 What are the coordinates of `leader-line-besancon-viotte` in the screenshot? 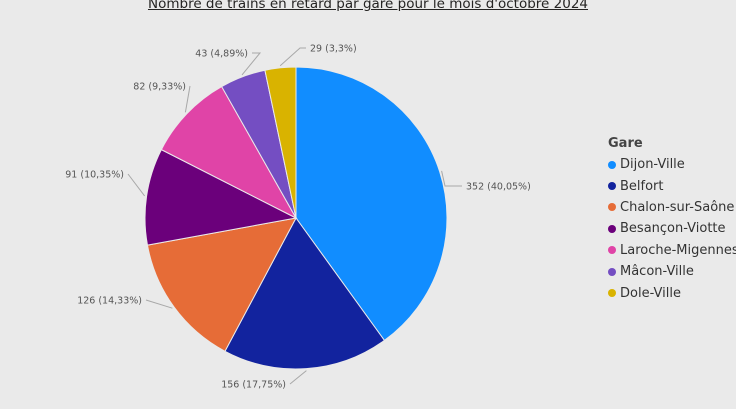 It's located at (136, 185).